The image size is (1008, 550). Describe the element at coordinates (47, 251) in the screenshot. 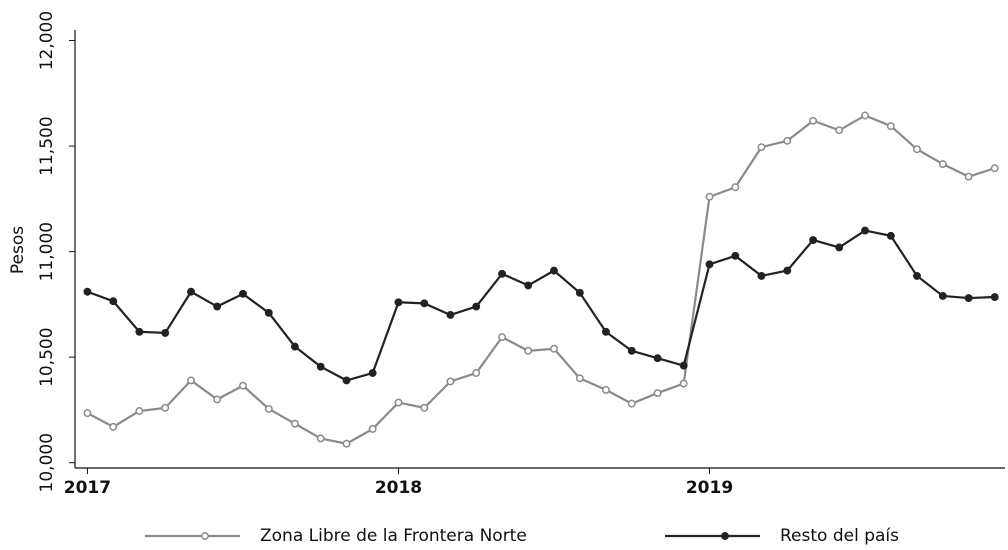

I see `y-tick-label: 11,000` at that location.